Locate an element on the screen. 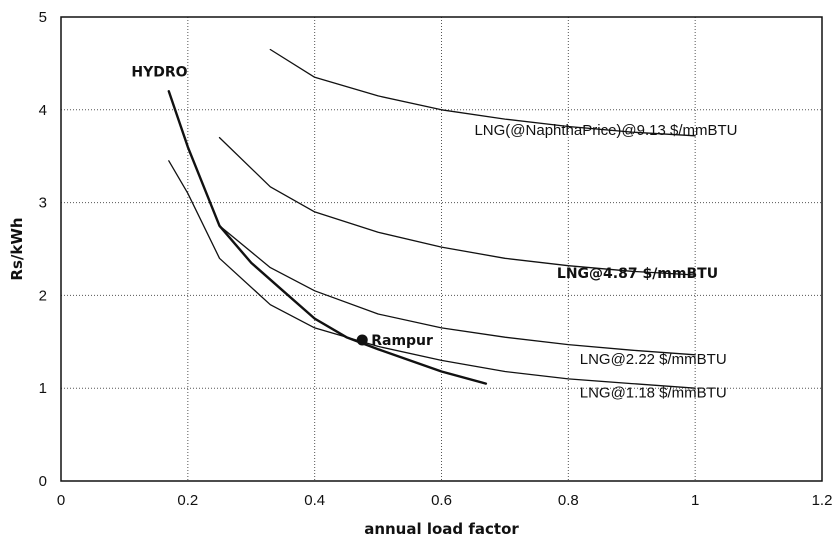 Image resolution: width=836 pixels, height=543 pixels. x-tick-label: 0.4 is located at coordinates (314, 500).